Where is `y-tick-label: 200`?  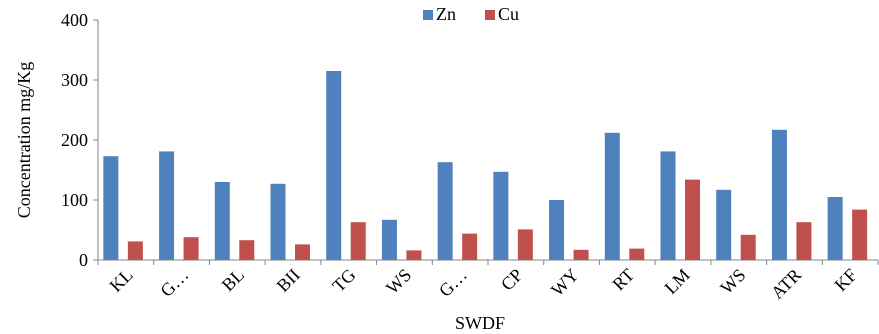
y-tick-label: 200 is located at coordinates (74, 140).